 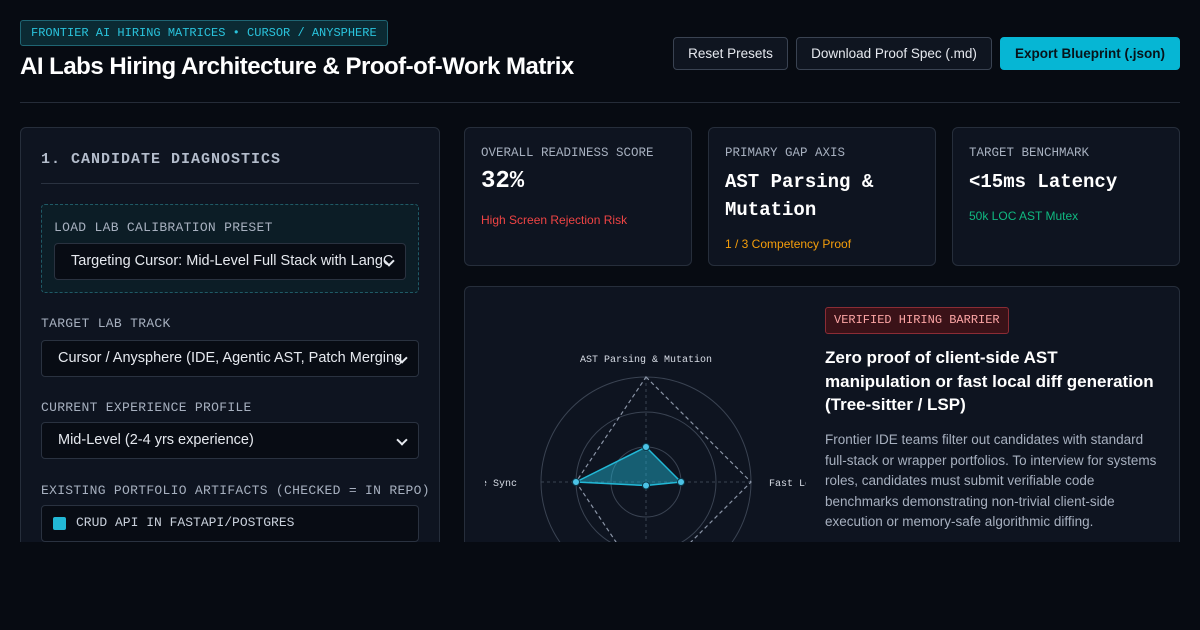 I want to click on radar-chart: AST Parsing & Mutation Fast Lo e Sync, so click(x=645, y=448).